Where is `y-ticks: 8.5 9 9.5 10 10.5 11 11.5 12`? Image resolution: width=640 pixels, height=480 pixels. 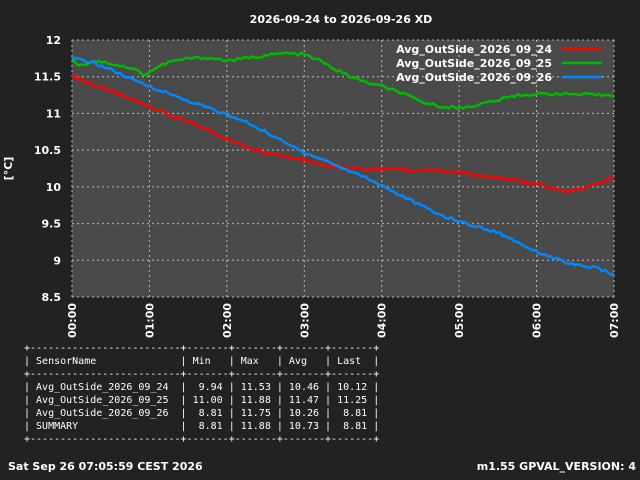 y-ticks: 8.5 9 9.5 10 10.5 11 11.5 12 is located at coordinates (47, 169).